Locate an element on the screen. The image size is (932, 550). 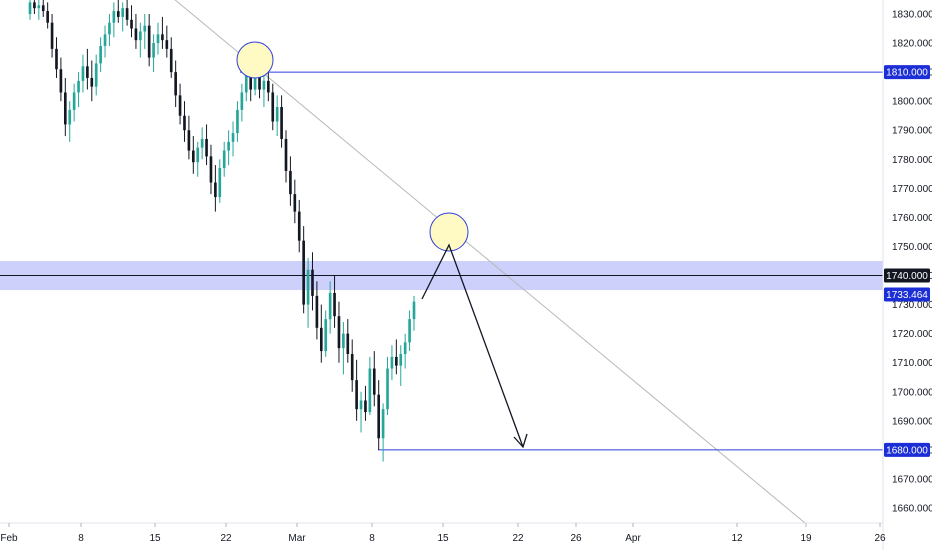
y-tick-label: 1700.000 is located at coordinates (912, 392).